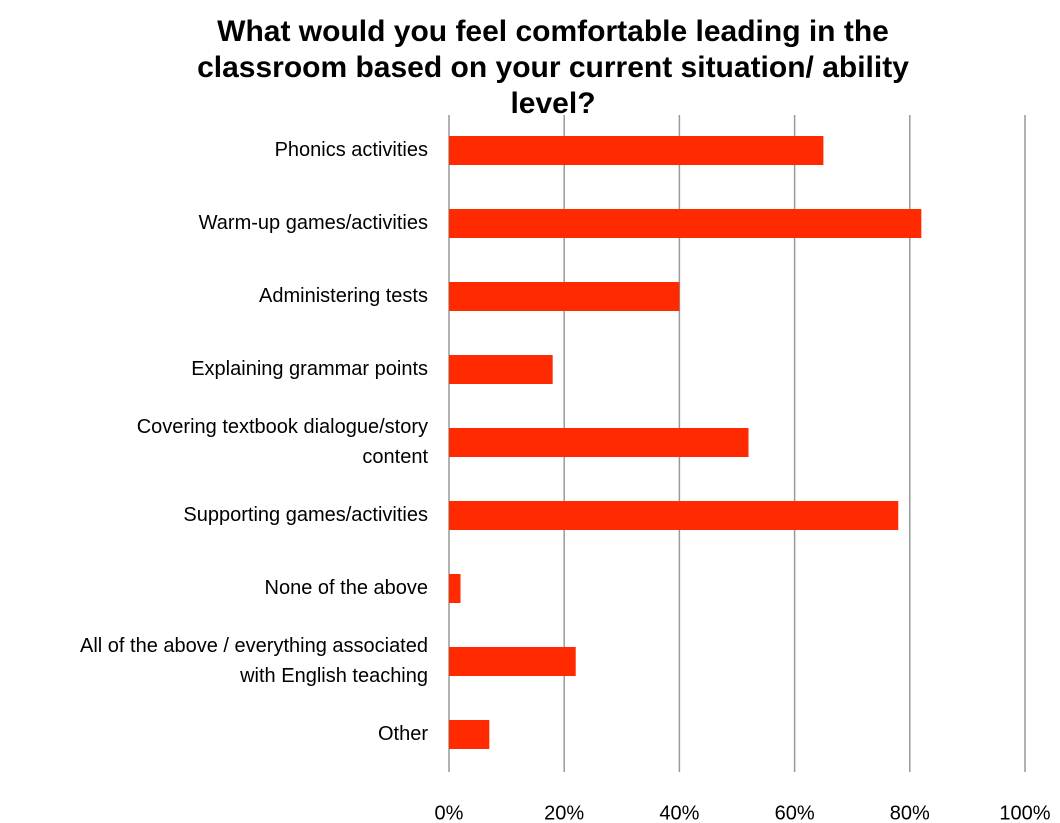 Image resolution: width=1060 pixels, height=823 pixels. I want to click on category-label: Warm-up games/activities, so click(313, 223).